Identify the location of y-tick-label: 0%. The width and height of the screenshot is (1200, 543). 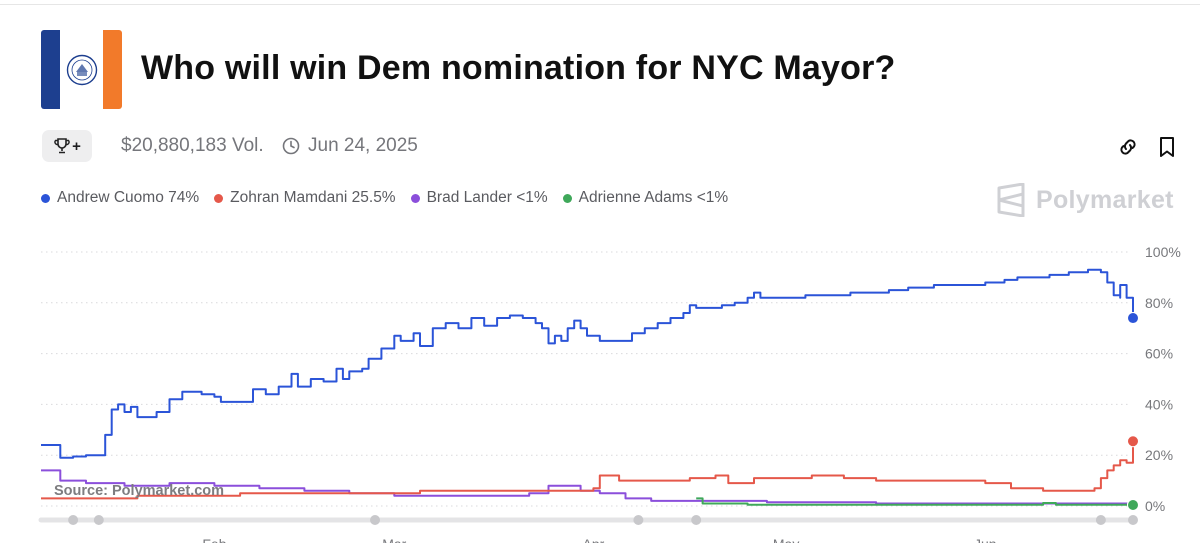
(1155, 506).